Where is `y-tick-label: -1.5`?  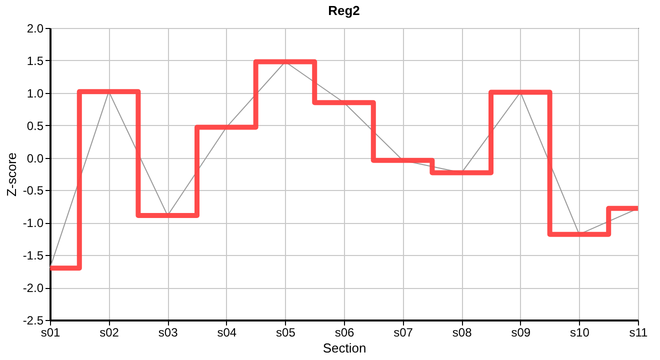
y-tick-label: -1.5 is located at coordinates (33, 255).